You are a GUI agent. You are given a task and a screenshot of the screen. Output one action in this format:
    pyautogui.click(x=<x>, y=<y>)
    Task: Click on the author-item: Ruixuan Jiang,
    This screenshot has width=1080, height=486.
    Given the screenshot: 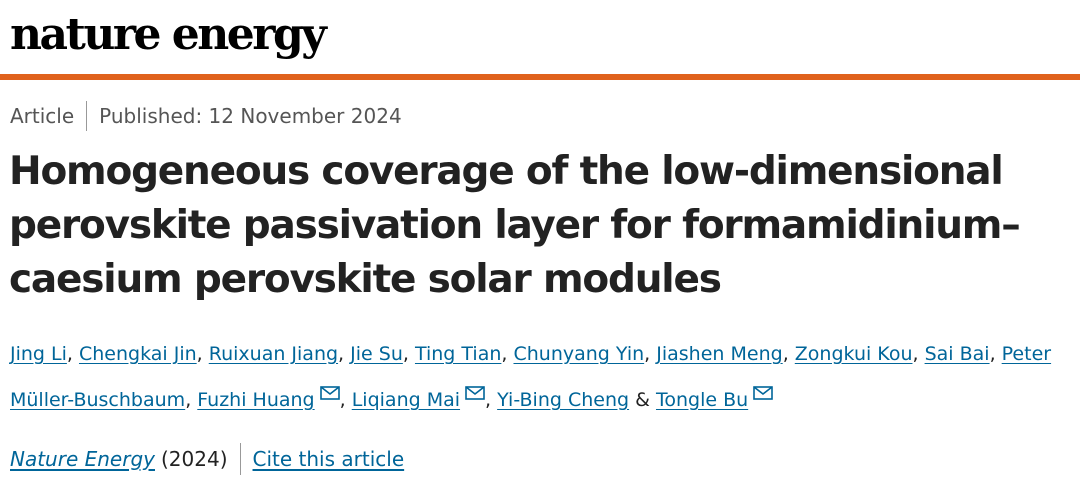 What is the action you would take?
    pyautogui.click(x=276, y=354)
    